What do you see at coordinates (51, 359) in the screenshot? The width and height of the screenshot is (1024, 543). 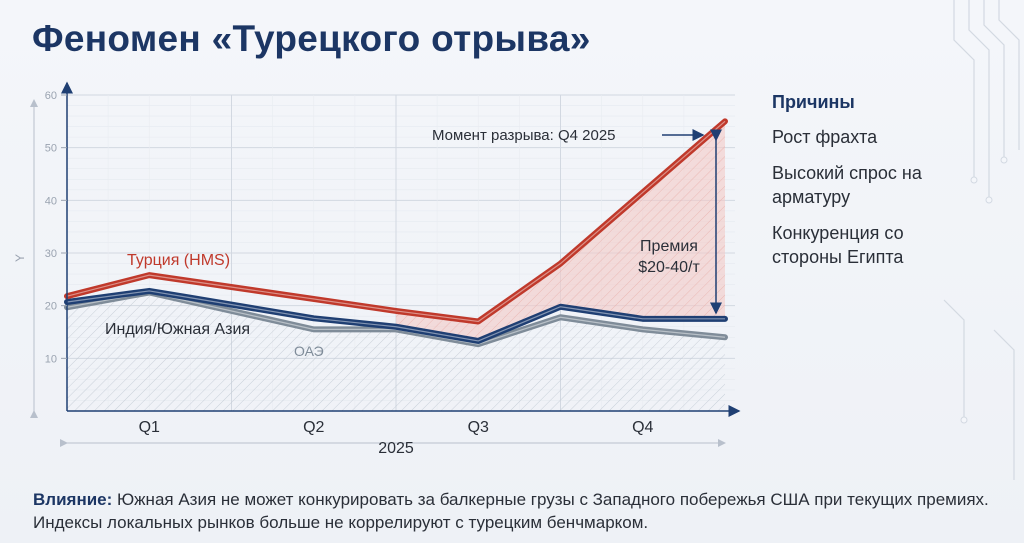 I see `y-tick-label: 10` at bounding box center [51, 359].